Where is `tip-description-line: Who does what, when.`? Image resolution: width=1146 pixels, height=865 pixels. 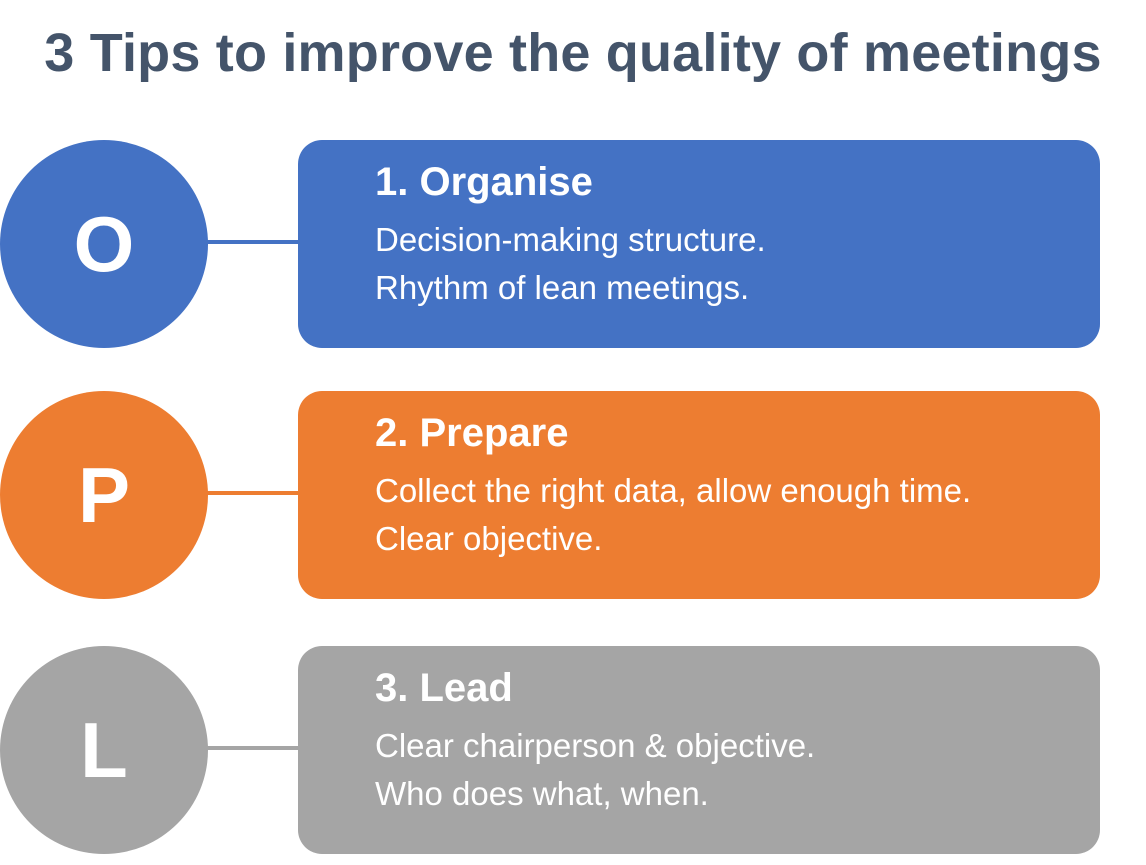 tip-description-line: Who does what, when. is located at coordinates (542, 793).